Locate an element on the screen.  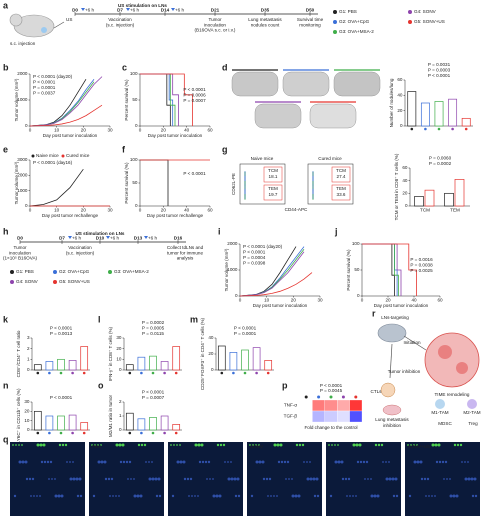
legend-swatch is located at coordinates (55, 272).